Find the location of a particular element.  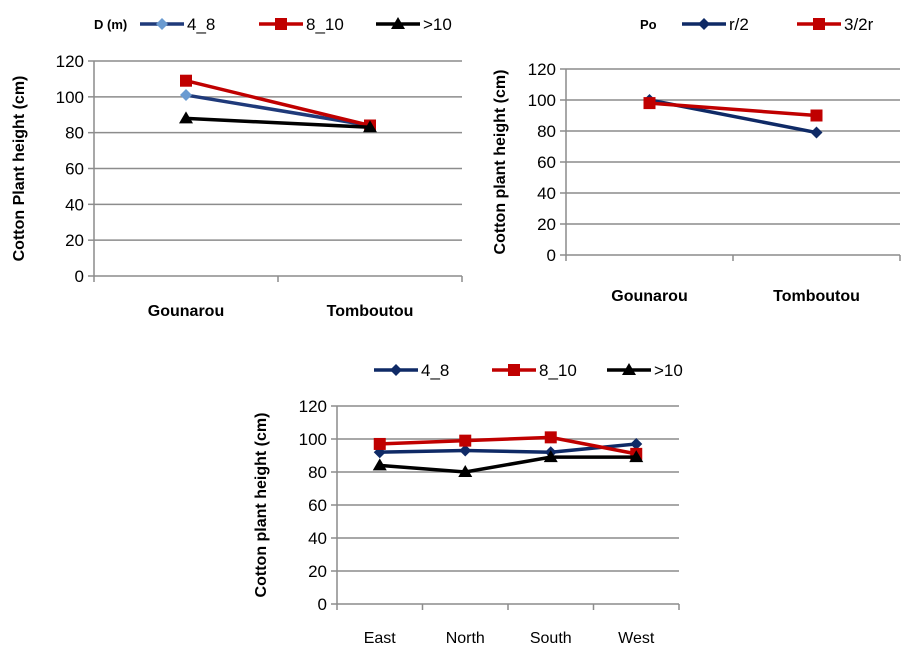

legend: 4_8 8_10 >10 is located at coordinates (528, 370).